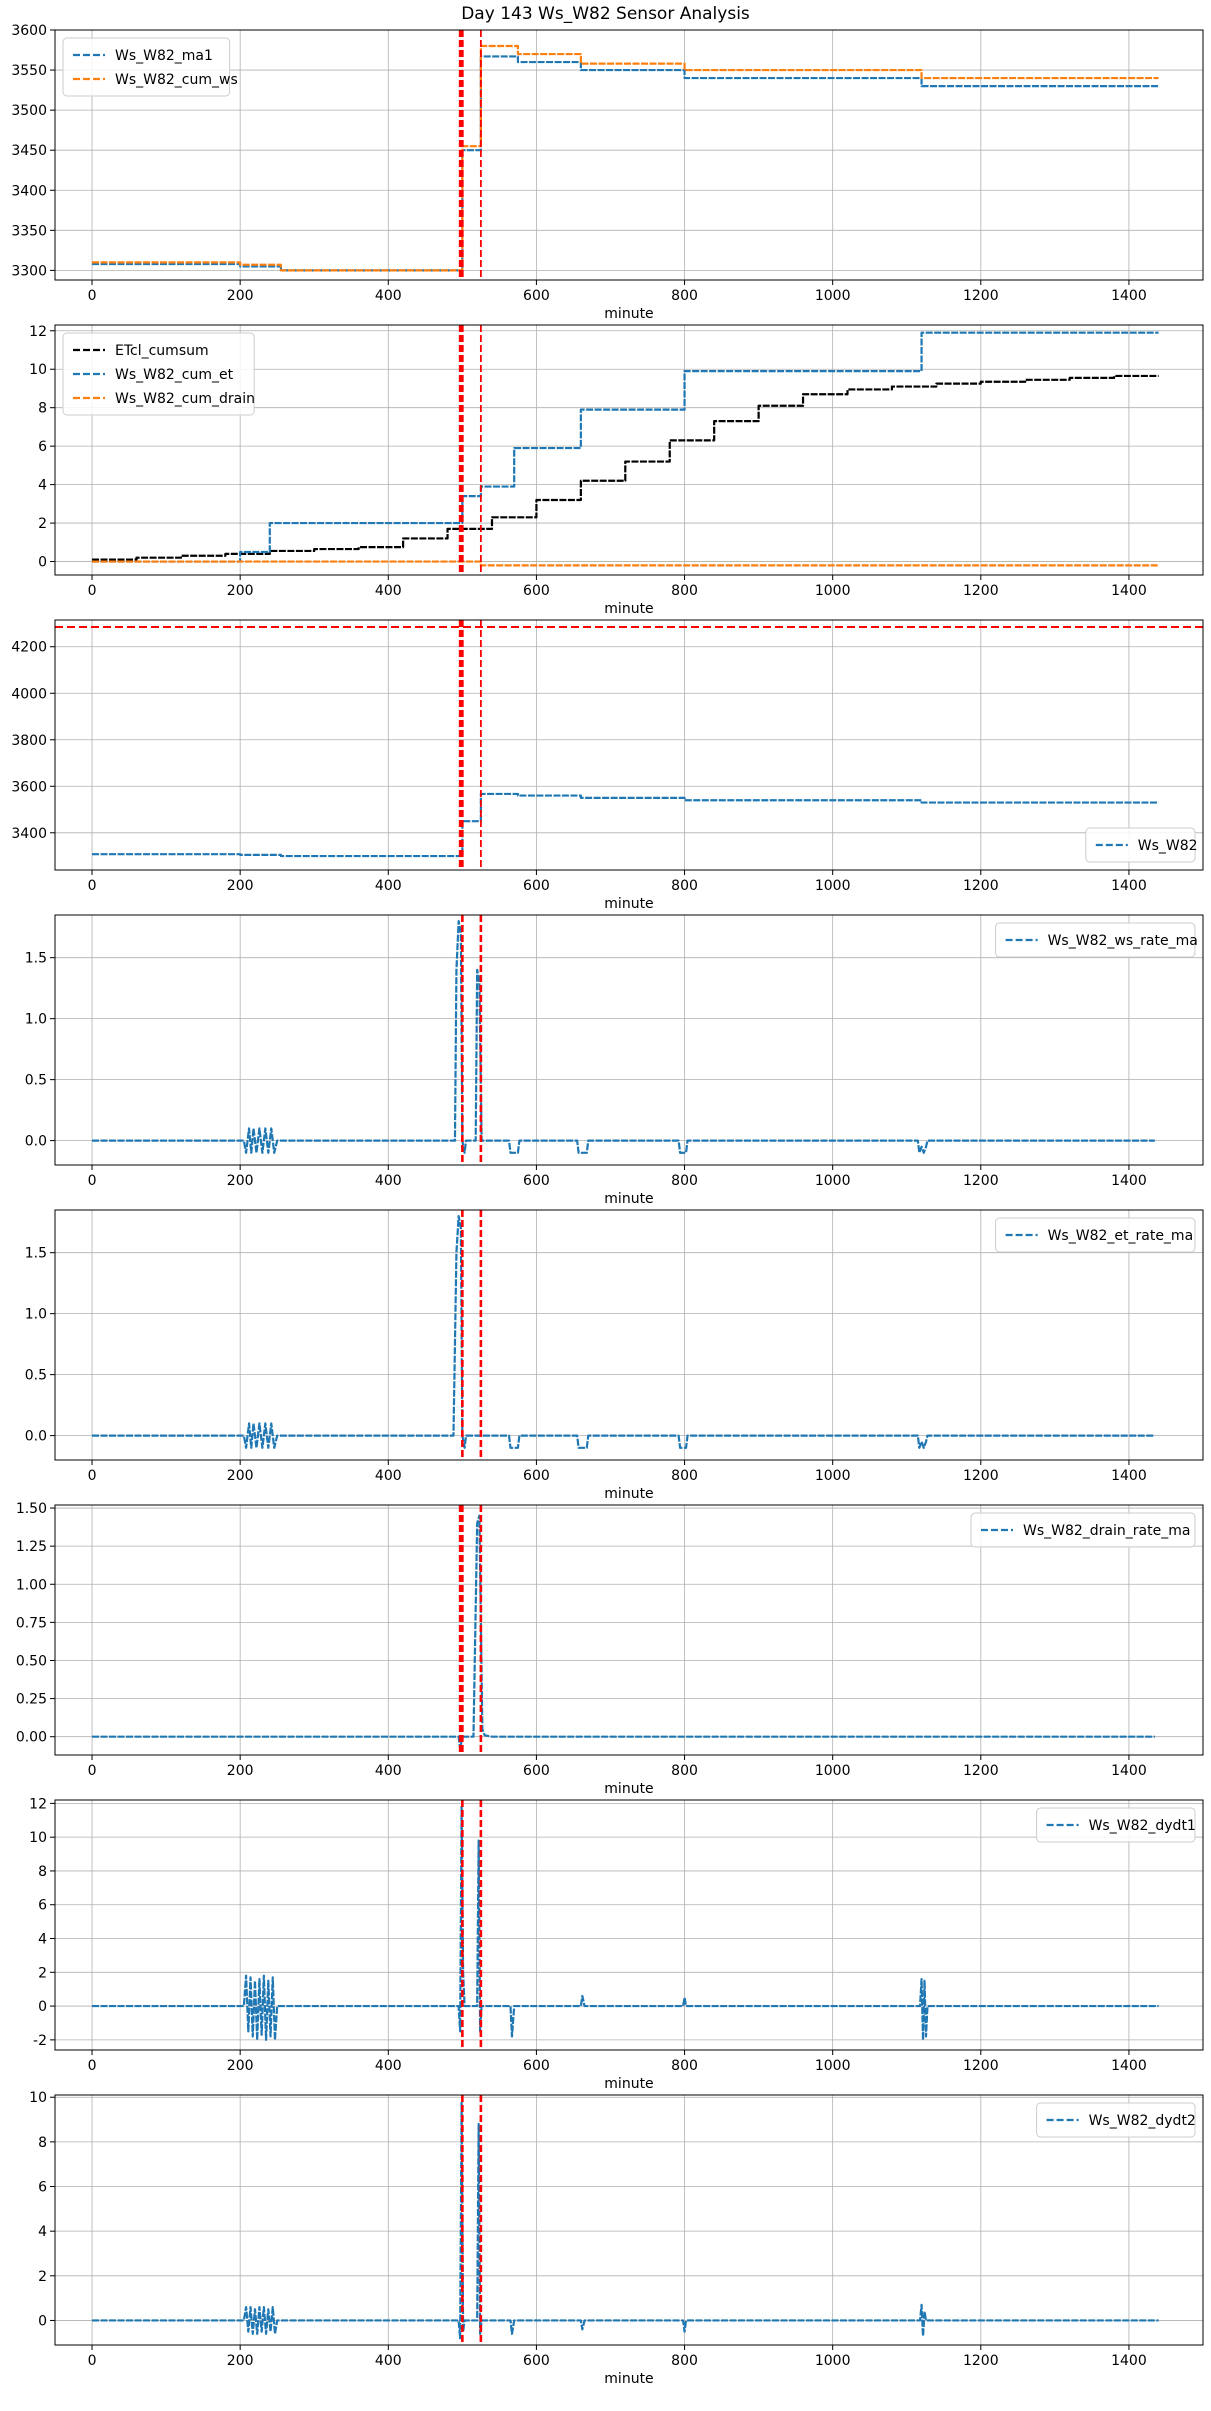  Describe the element at coordinates (31, 1700) in the screenshot. I see `y-tick-label: 0.25` at that location.